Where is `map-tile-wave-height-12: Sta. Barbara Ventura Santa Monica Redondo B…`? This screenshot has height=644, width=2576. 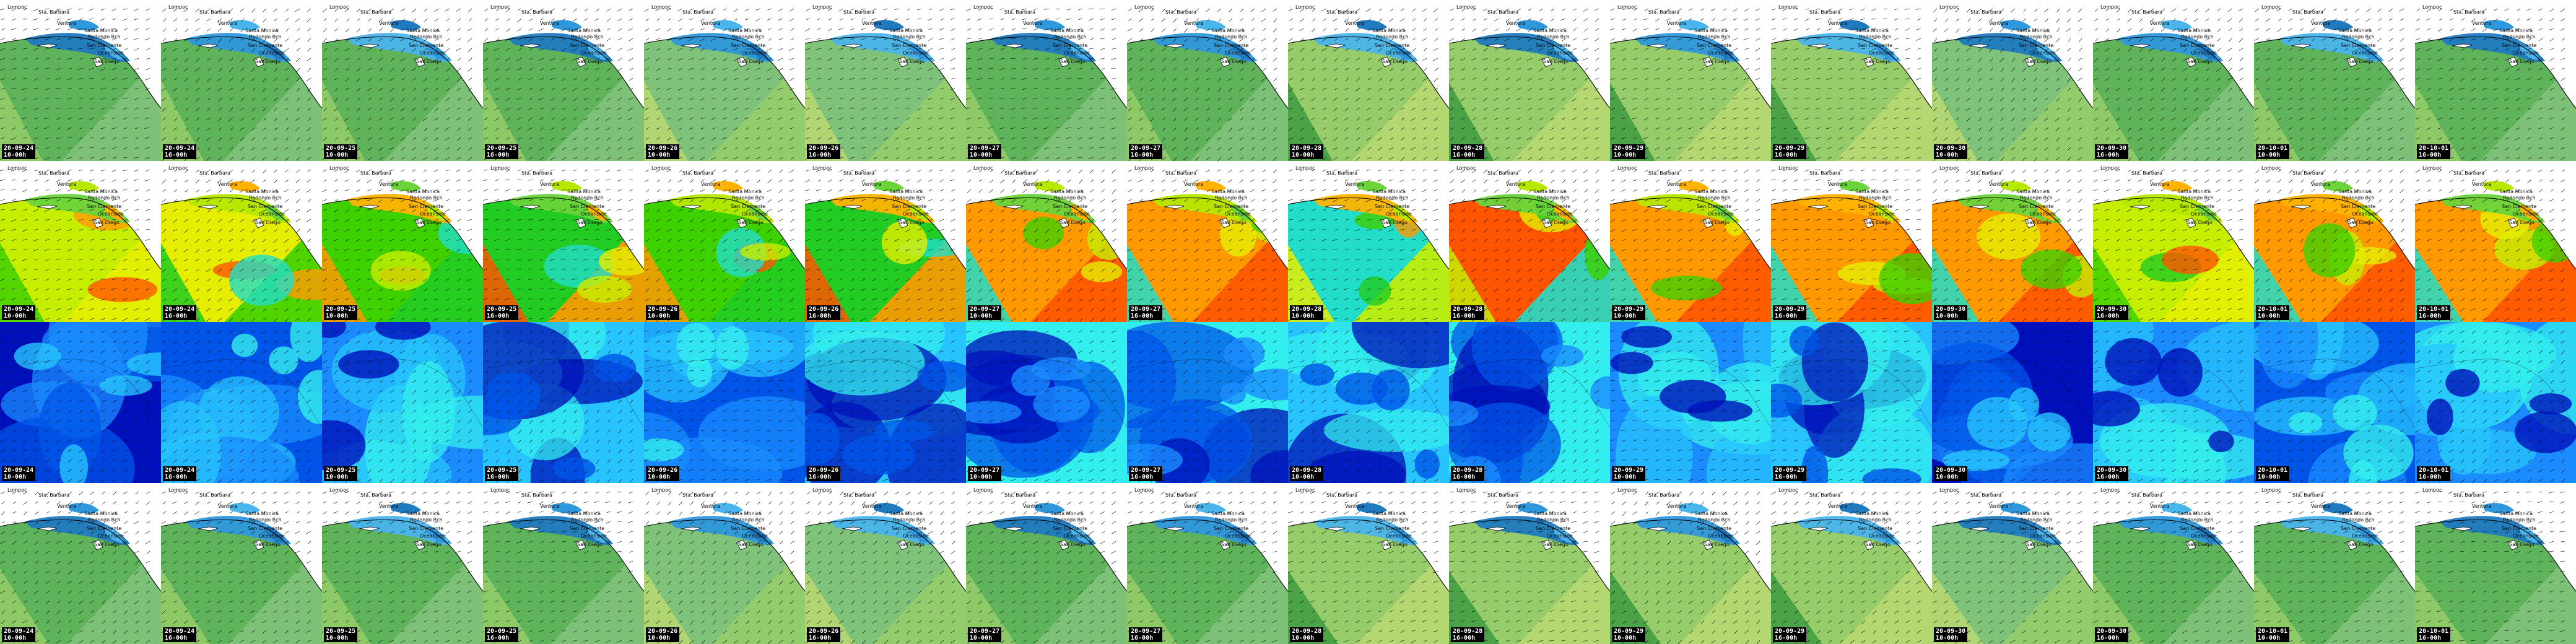
map-tile-wave-height-12: Sta. Barbara Ventura Santa Monica Redondo B… is located at coordinates (1851, 80).